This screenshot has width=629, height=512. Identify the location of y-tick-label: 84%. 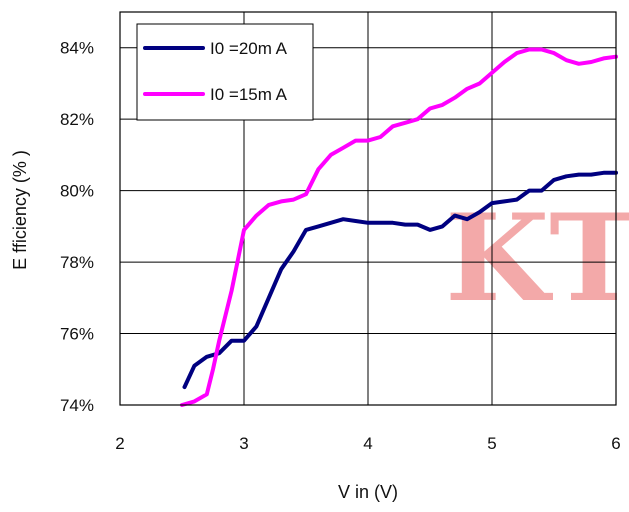
(77, 48).